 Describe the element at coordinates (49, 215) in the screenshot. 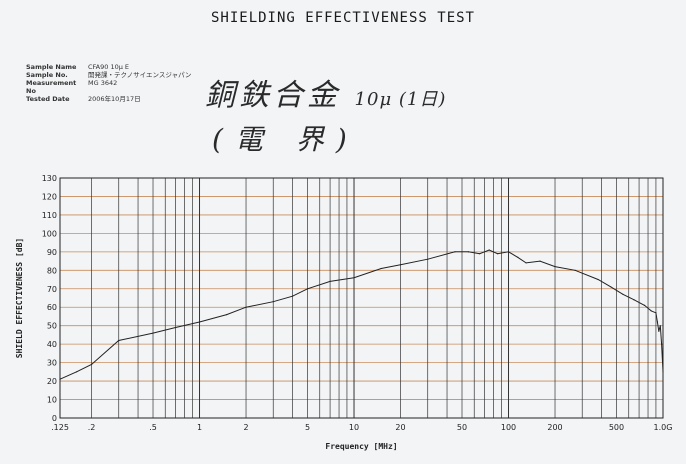

I see `y-tick-label: 110` at that location.